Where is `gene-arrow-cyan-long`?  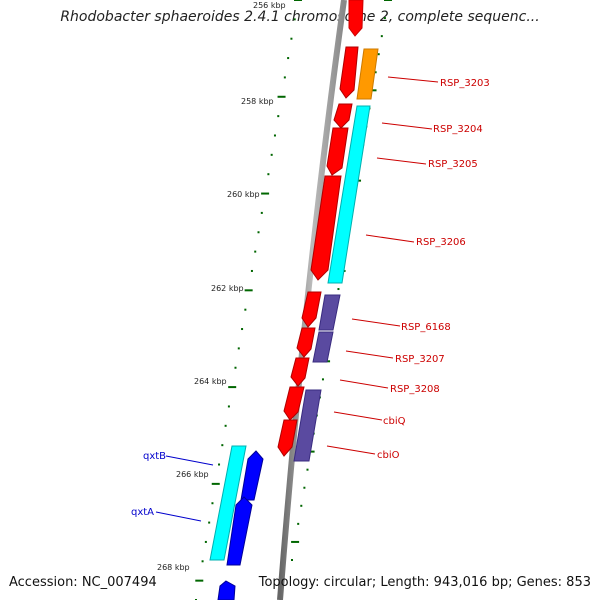
gene-arrow-cyan-long is located at coordinates (349, 194).